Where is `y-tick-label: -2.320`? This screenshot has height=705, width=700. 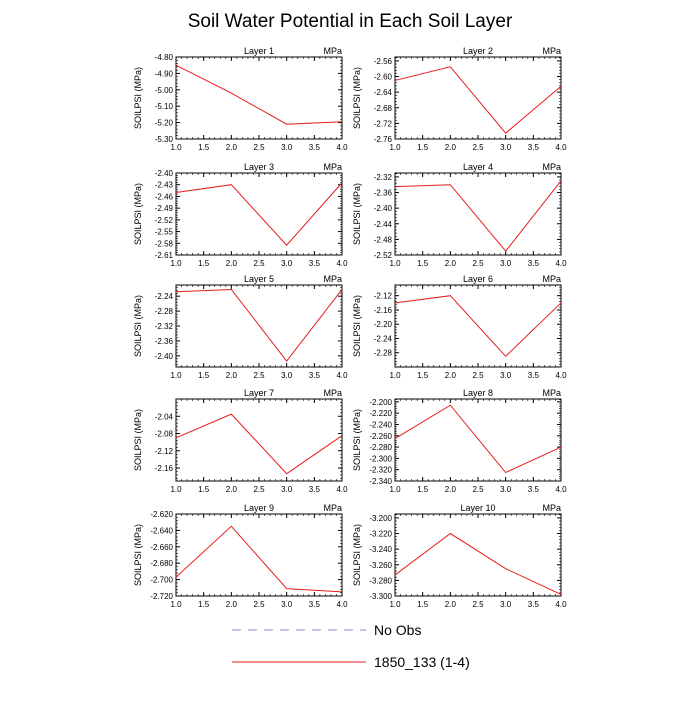 y-tick-label: -2.320 is located at coordinates (380, 470).